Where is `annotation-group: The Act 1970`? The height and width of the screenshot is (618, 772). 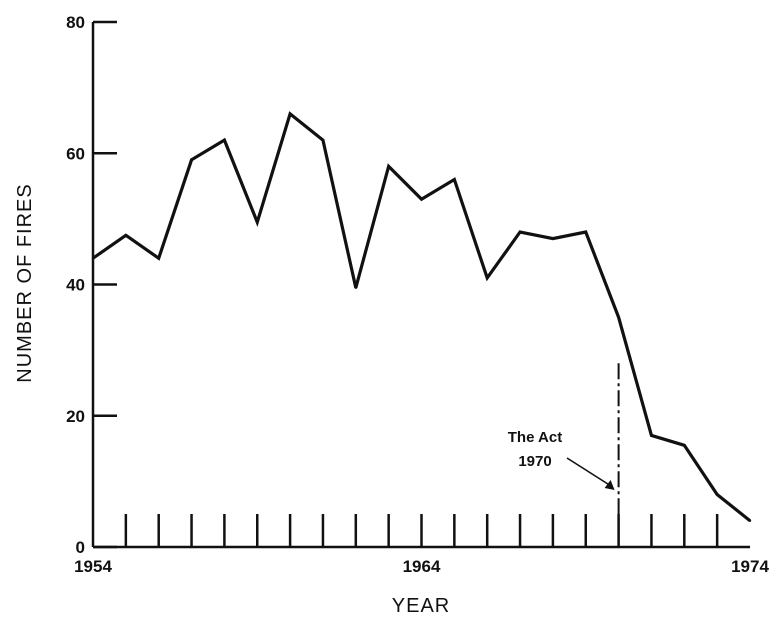
annotation-group: The Act 1970 is located at coordinates (564, 455).